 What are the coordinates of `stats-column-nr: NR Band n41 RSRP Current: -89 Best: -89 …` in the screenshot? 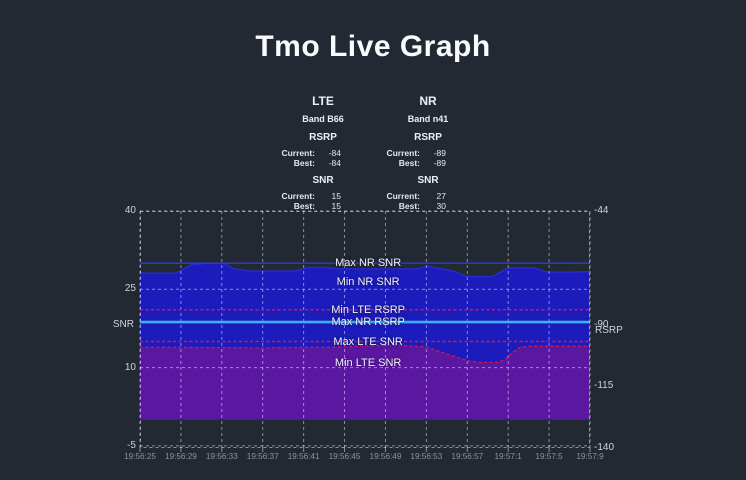 It's located at (428, 153).